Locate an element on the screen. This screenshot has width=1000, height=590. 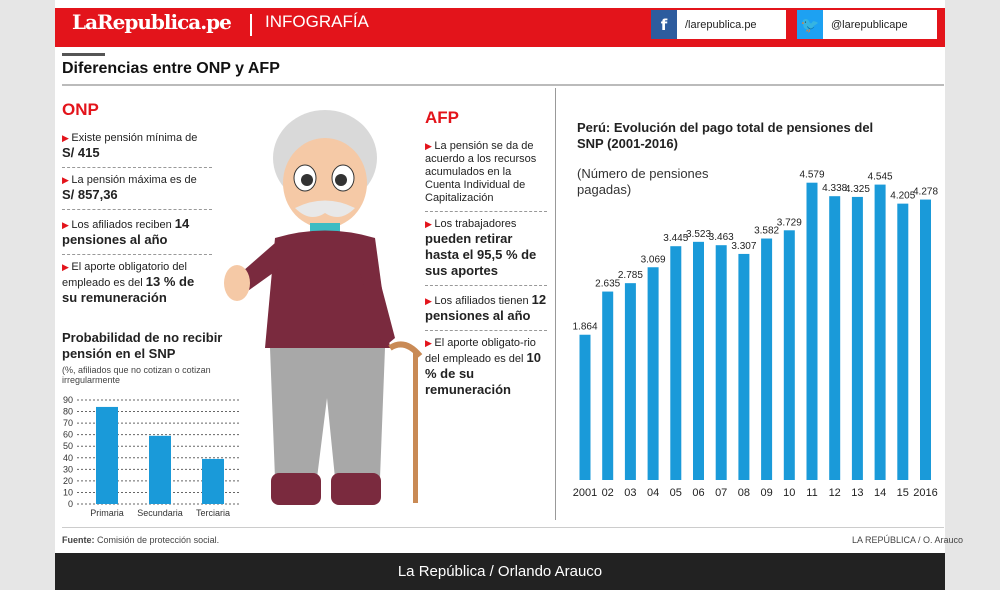
y-tick-label: 0 is located at coordinates (70, 504).